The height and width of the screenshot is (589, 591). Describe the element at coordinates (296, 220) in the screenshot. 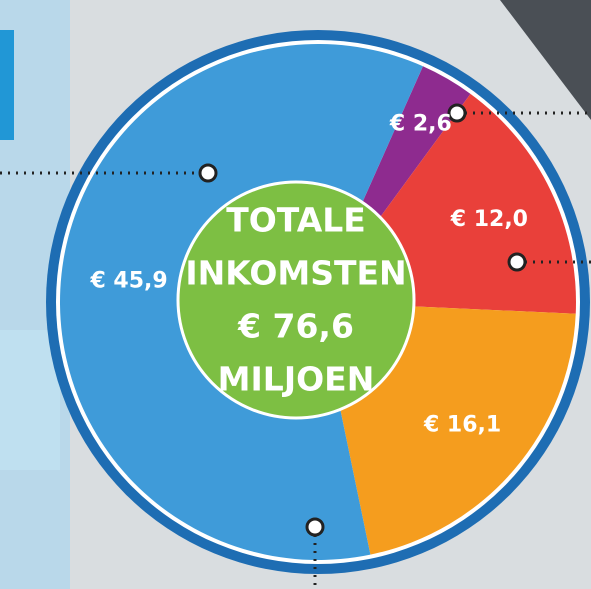

I see `center-text: TOTALE` at that location.